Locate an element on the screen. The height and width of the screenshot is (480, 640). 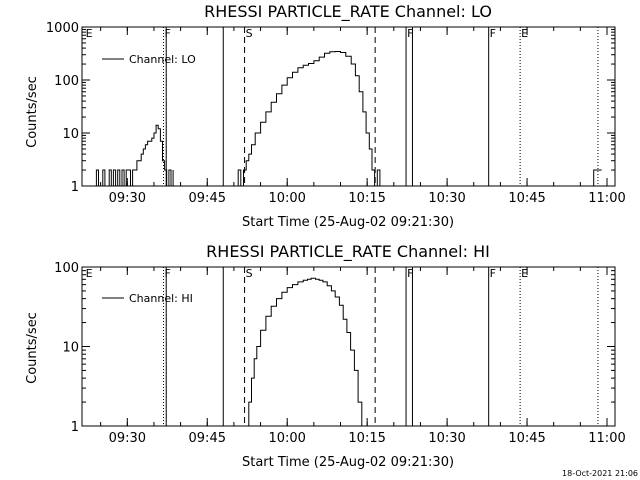
hi-x-tick-label: 11:00 is located at coordinates (606, 438).